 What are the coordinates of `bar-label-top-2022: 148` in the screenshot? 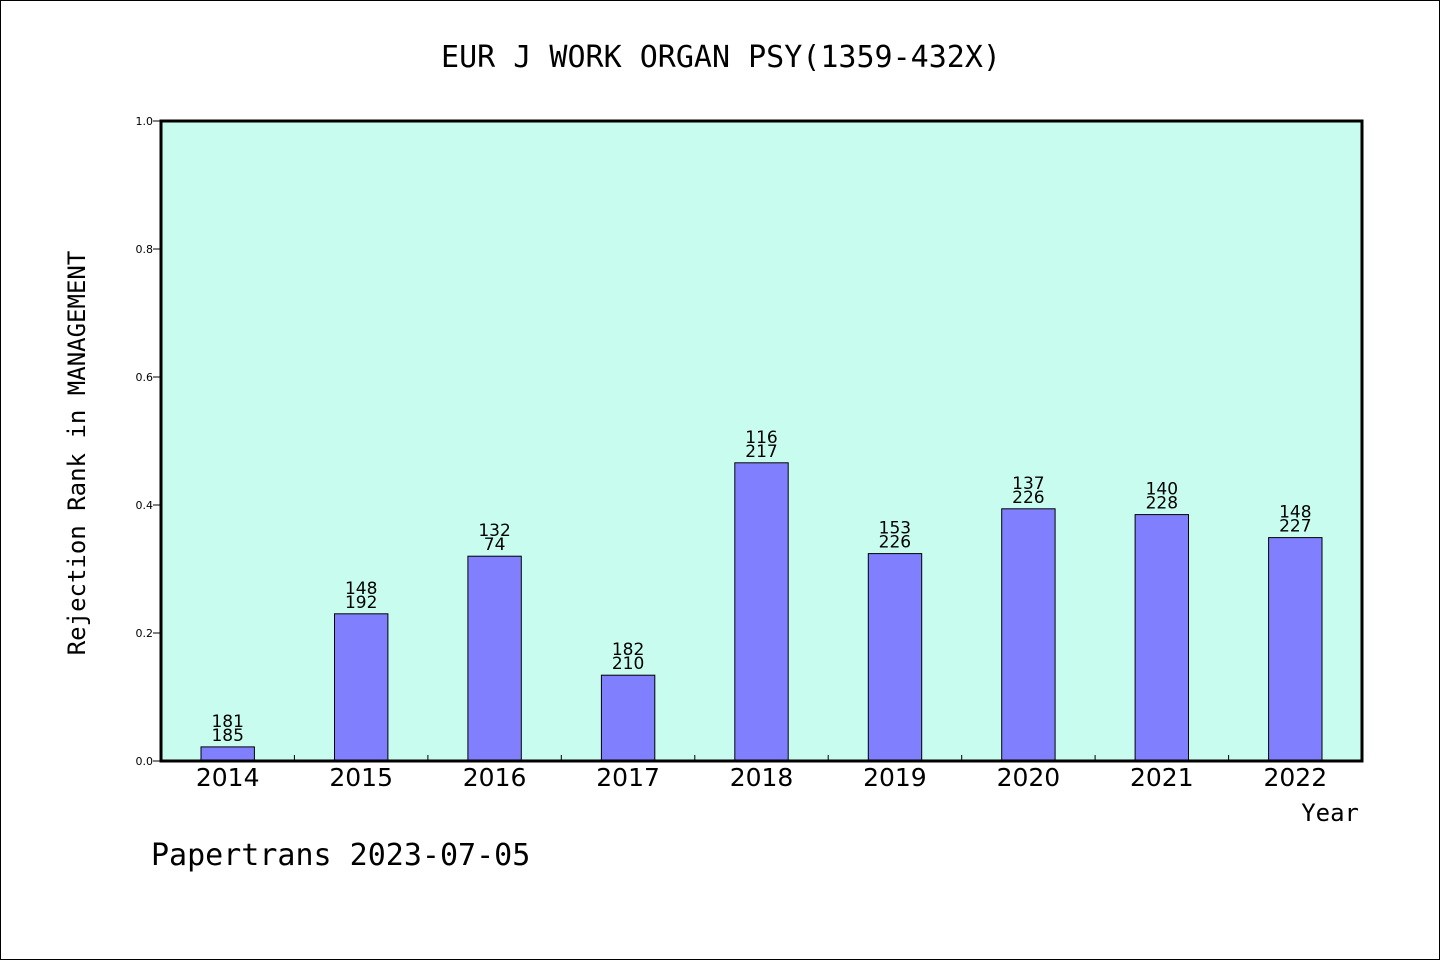 It's located at (1295, 513).